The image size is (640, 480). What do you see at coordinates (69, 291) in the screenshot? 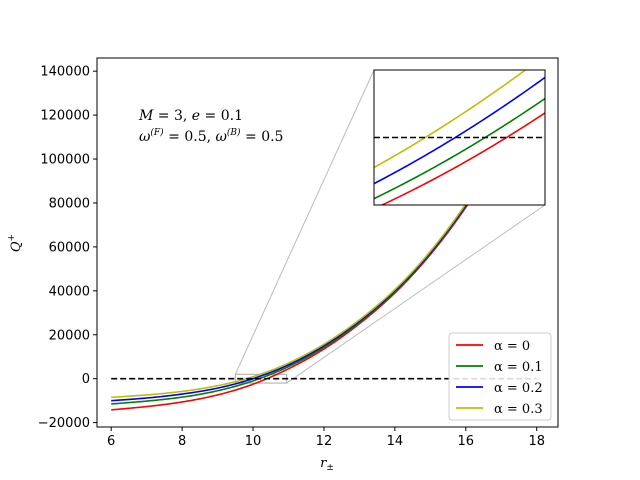
I see `y-tick-label: 40000` at bounding box center [69, 291].